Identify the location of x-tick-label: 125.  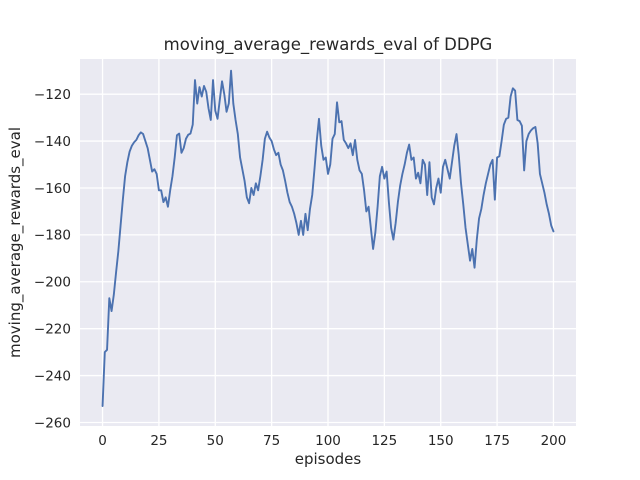
(384, 441).